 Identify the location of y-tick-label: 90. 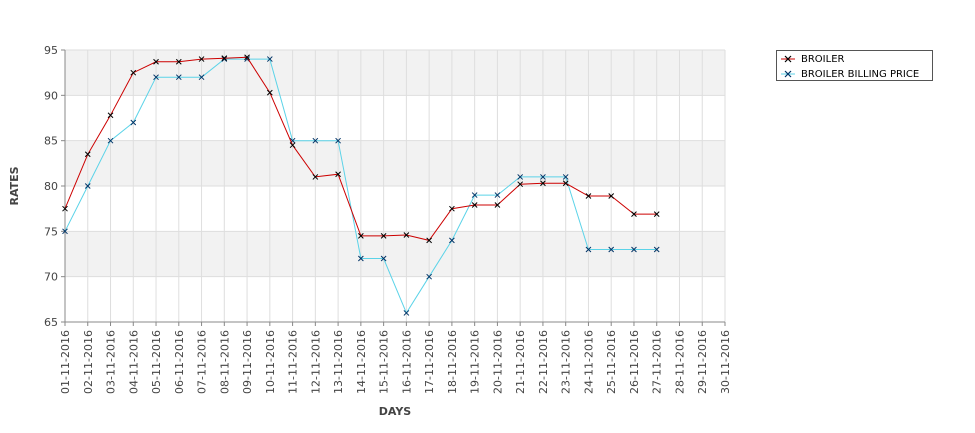
(51, 95).